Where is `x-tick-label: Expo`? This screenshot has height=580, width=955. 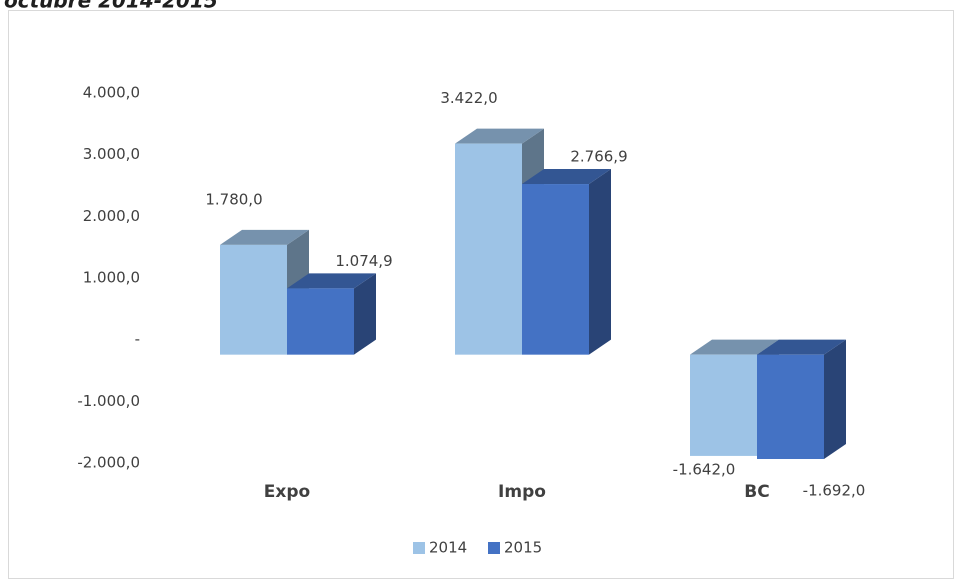 x-tick-label: Expo is located at coordinates (287, 492).